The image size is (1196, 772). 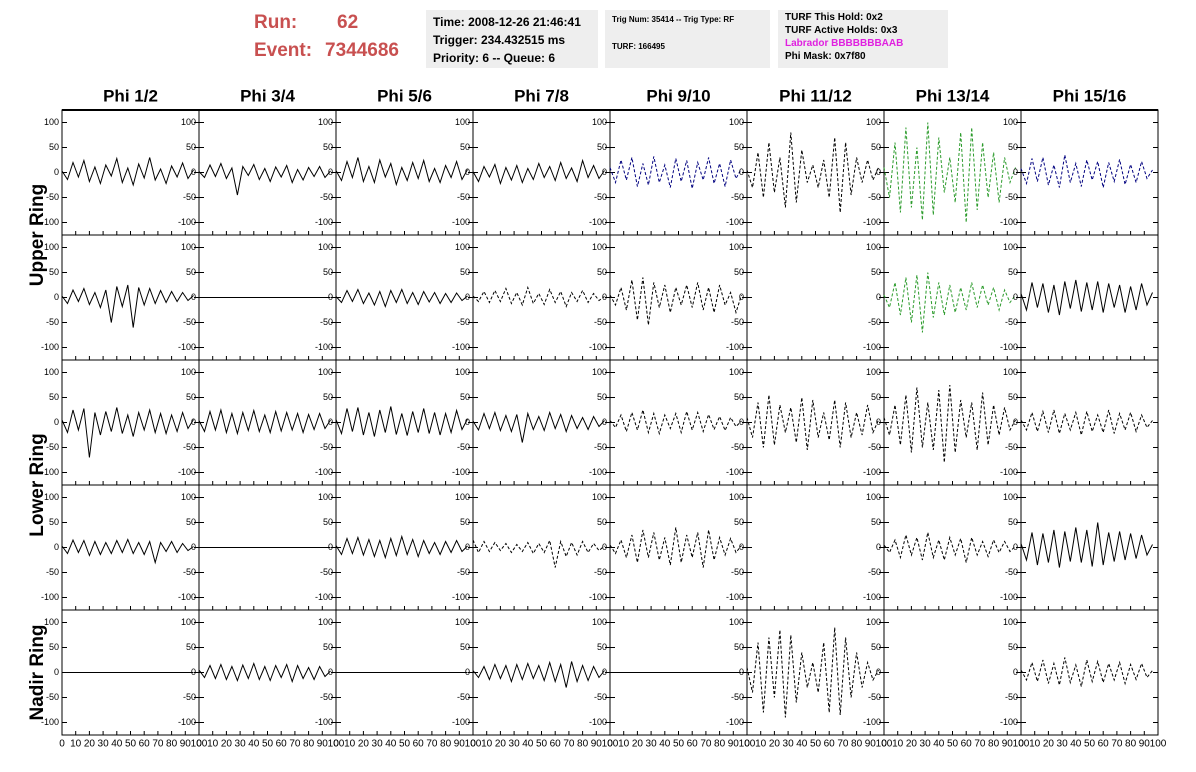 What do you see at coordinates (309, 744) in the screenshot?
I see `x-tick-label: 80` at bounding box center [309, 744].